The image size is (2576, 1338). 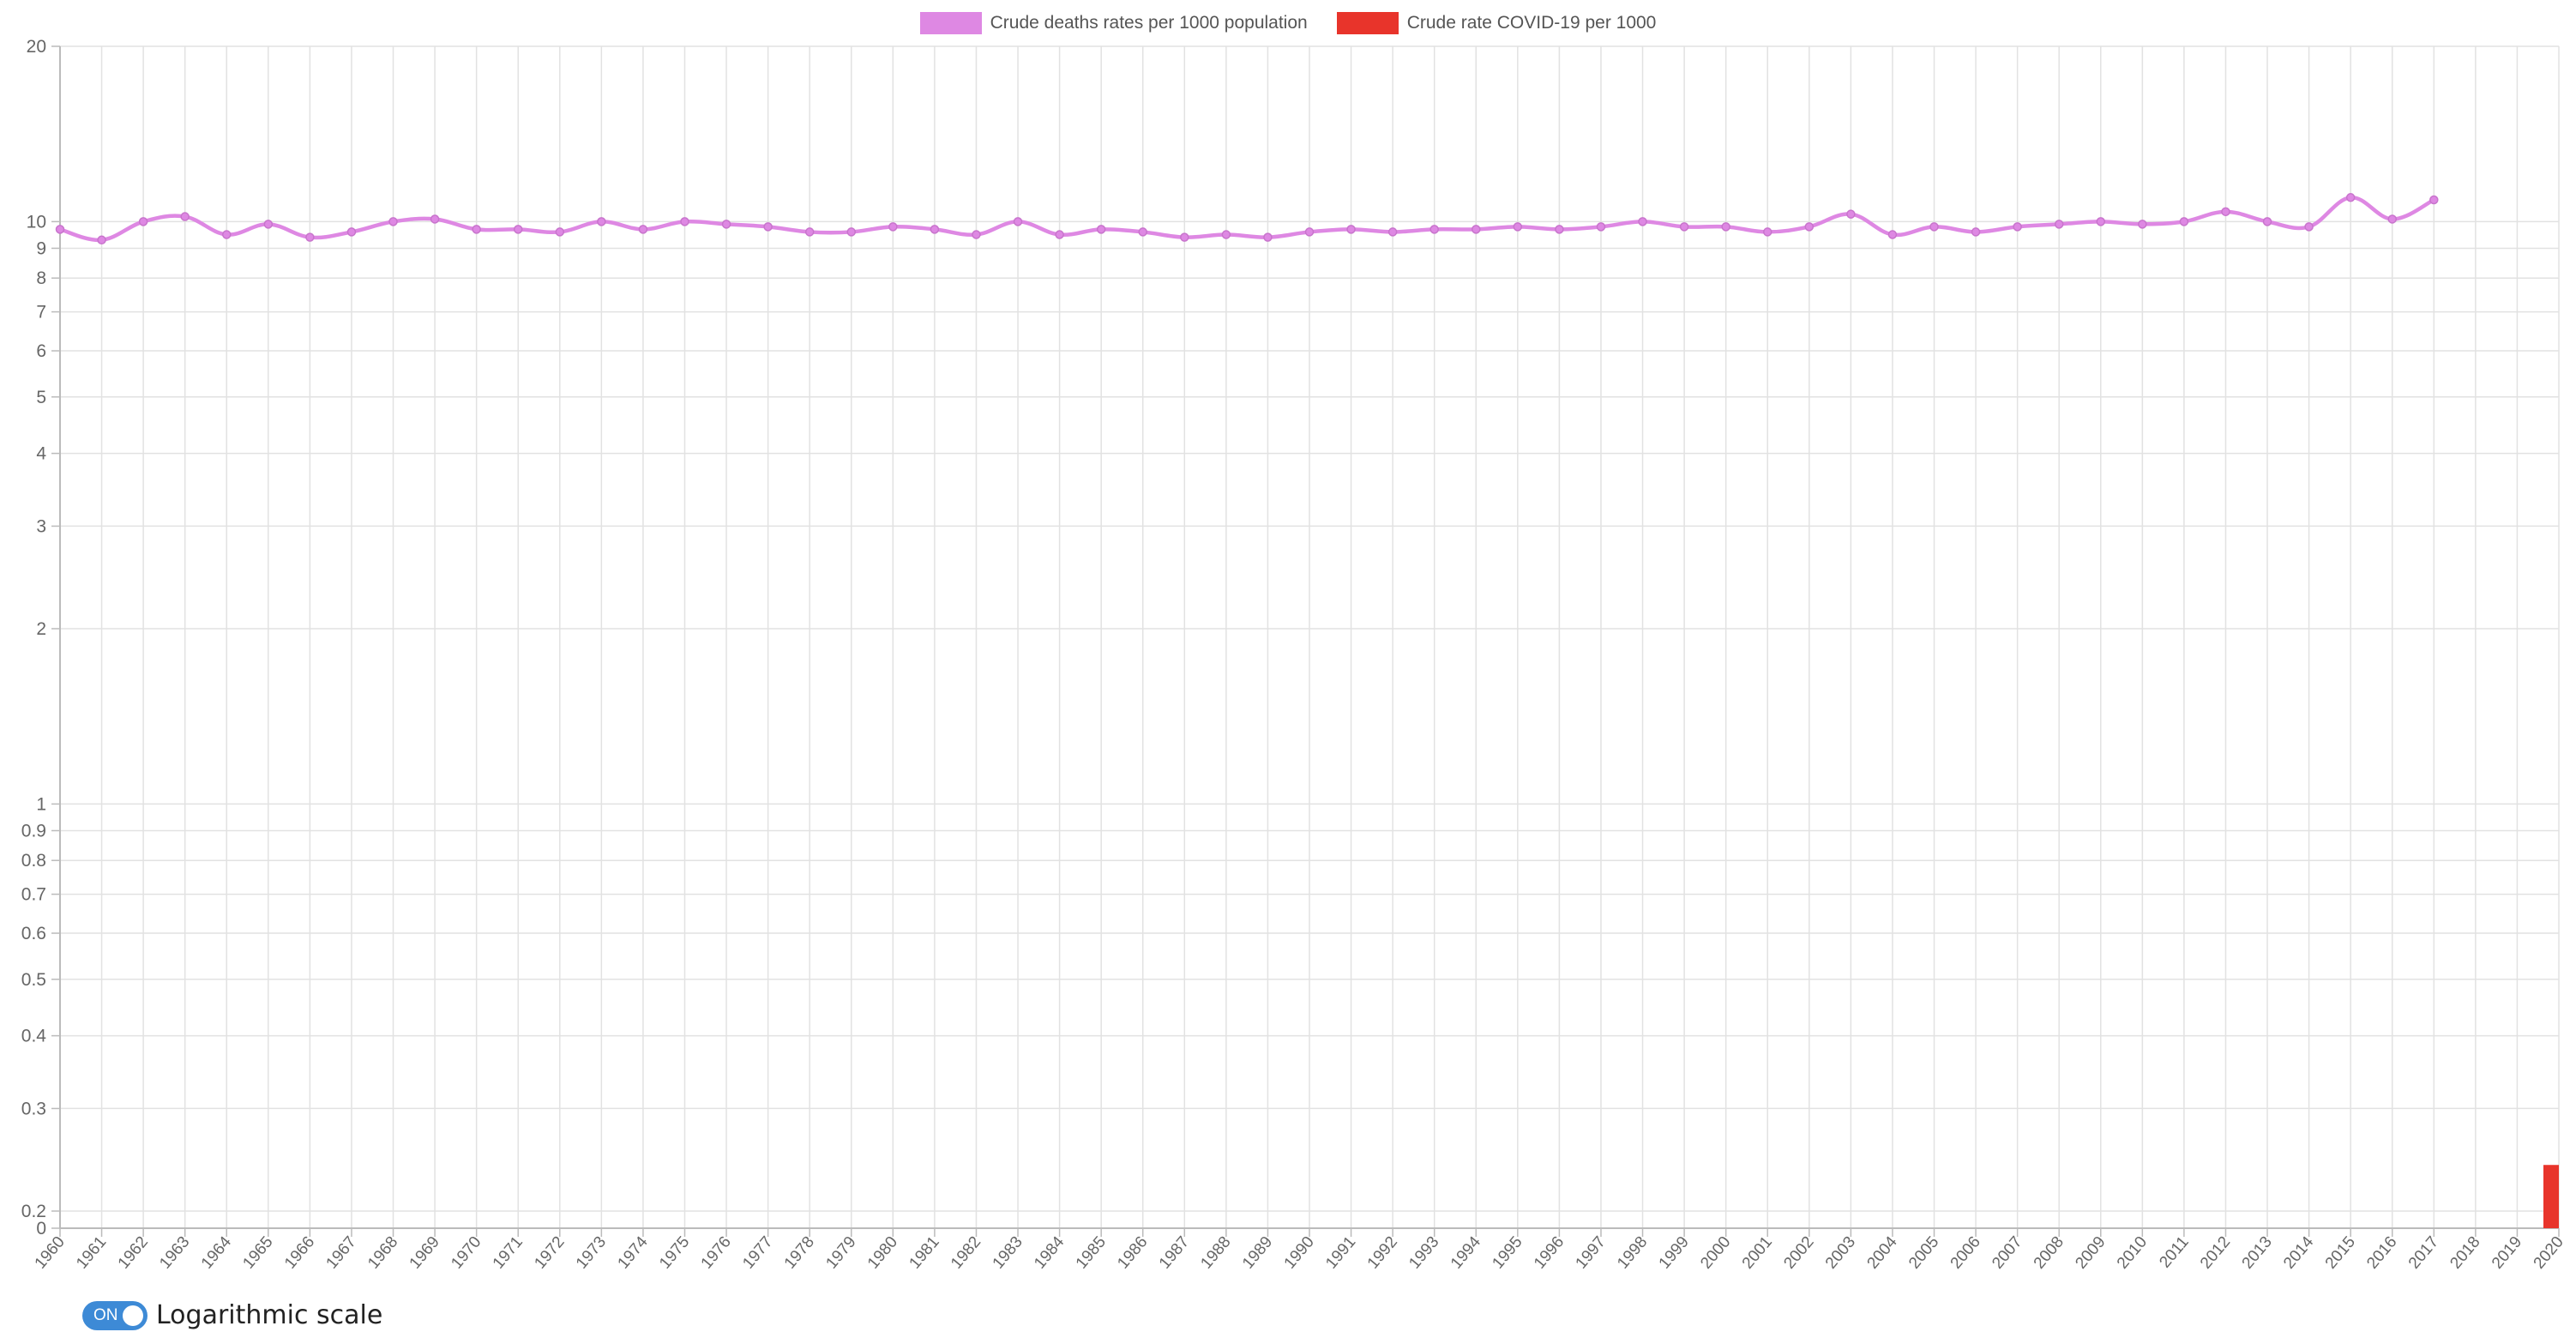 I want to click on legend-item-covid: Crude rate COVID-19 per 1000, so click(x=1496, y=23).